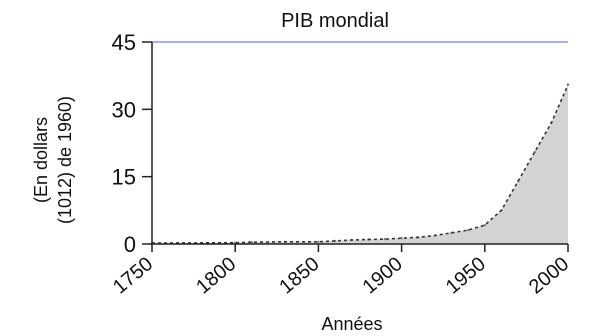 The width and height of the screenshot is (590, 336). Describe the element at coordinates (468, 230) in the screenshot. I see `data-point-1940` at that location.